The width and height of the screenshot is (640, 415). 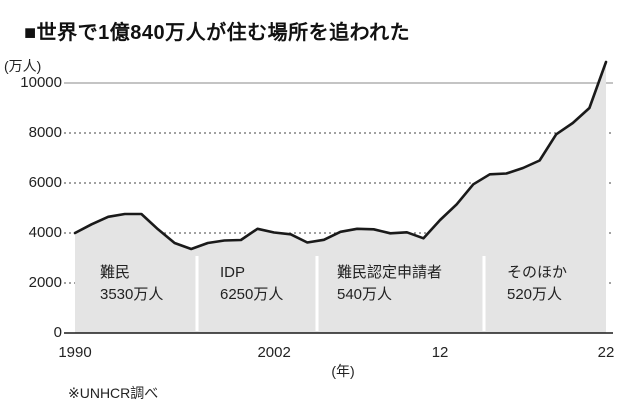 What do you see at coordinates (606, 352) in the screenshot?
I see `x-tick-2022: 22` at bounding box center [606, 352].